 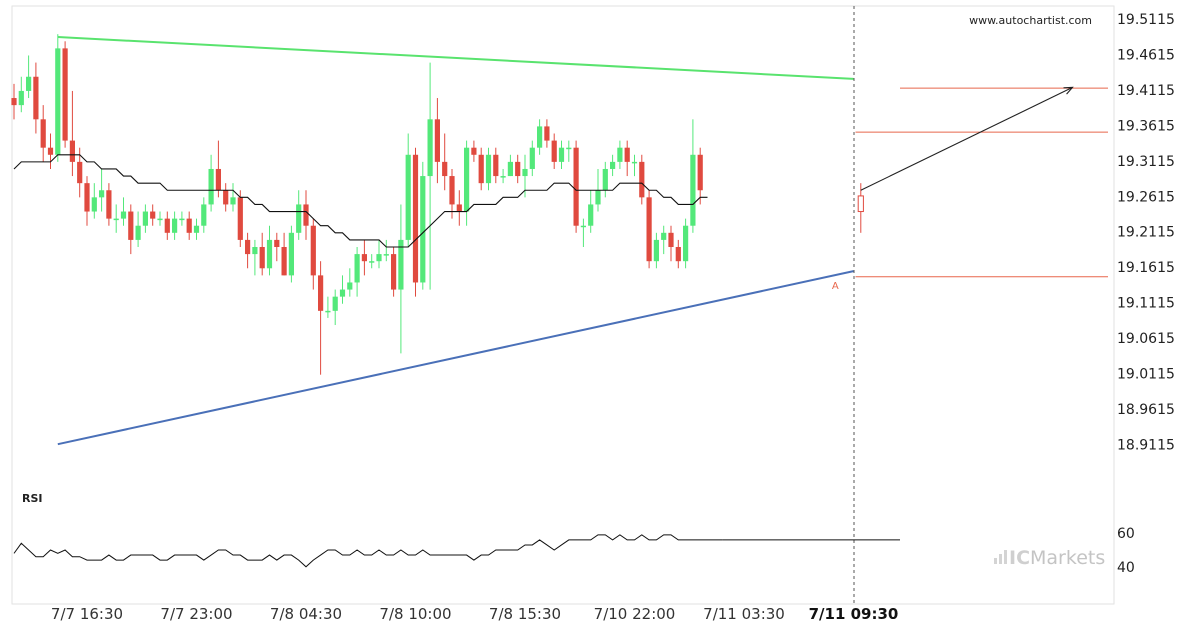 What do you see at coordinates (455, 58) in the screenshot?
I see `resistance-line` at bounding box center [455, 58].